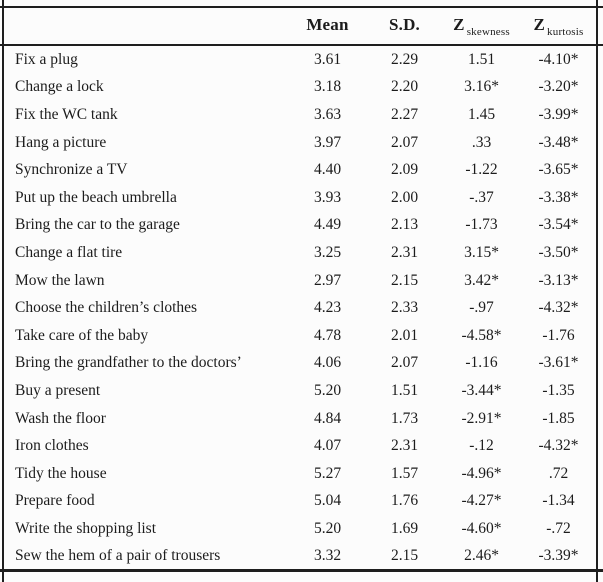 This screenshot has height=582, width=603. I want to click on z-skewness-cell: -3.44*, so click(481, 390).